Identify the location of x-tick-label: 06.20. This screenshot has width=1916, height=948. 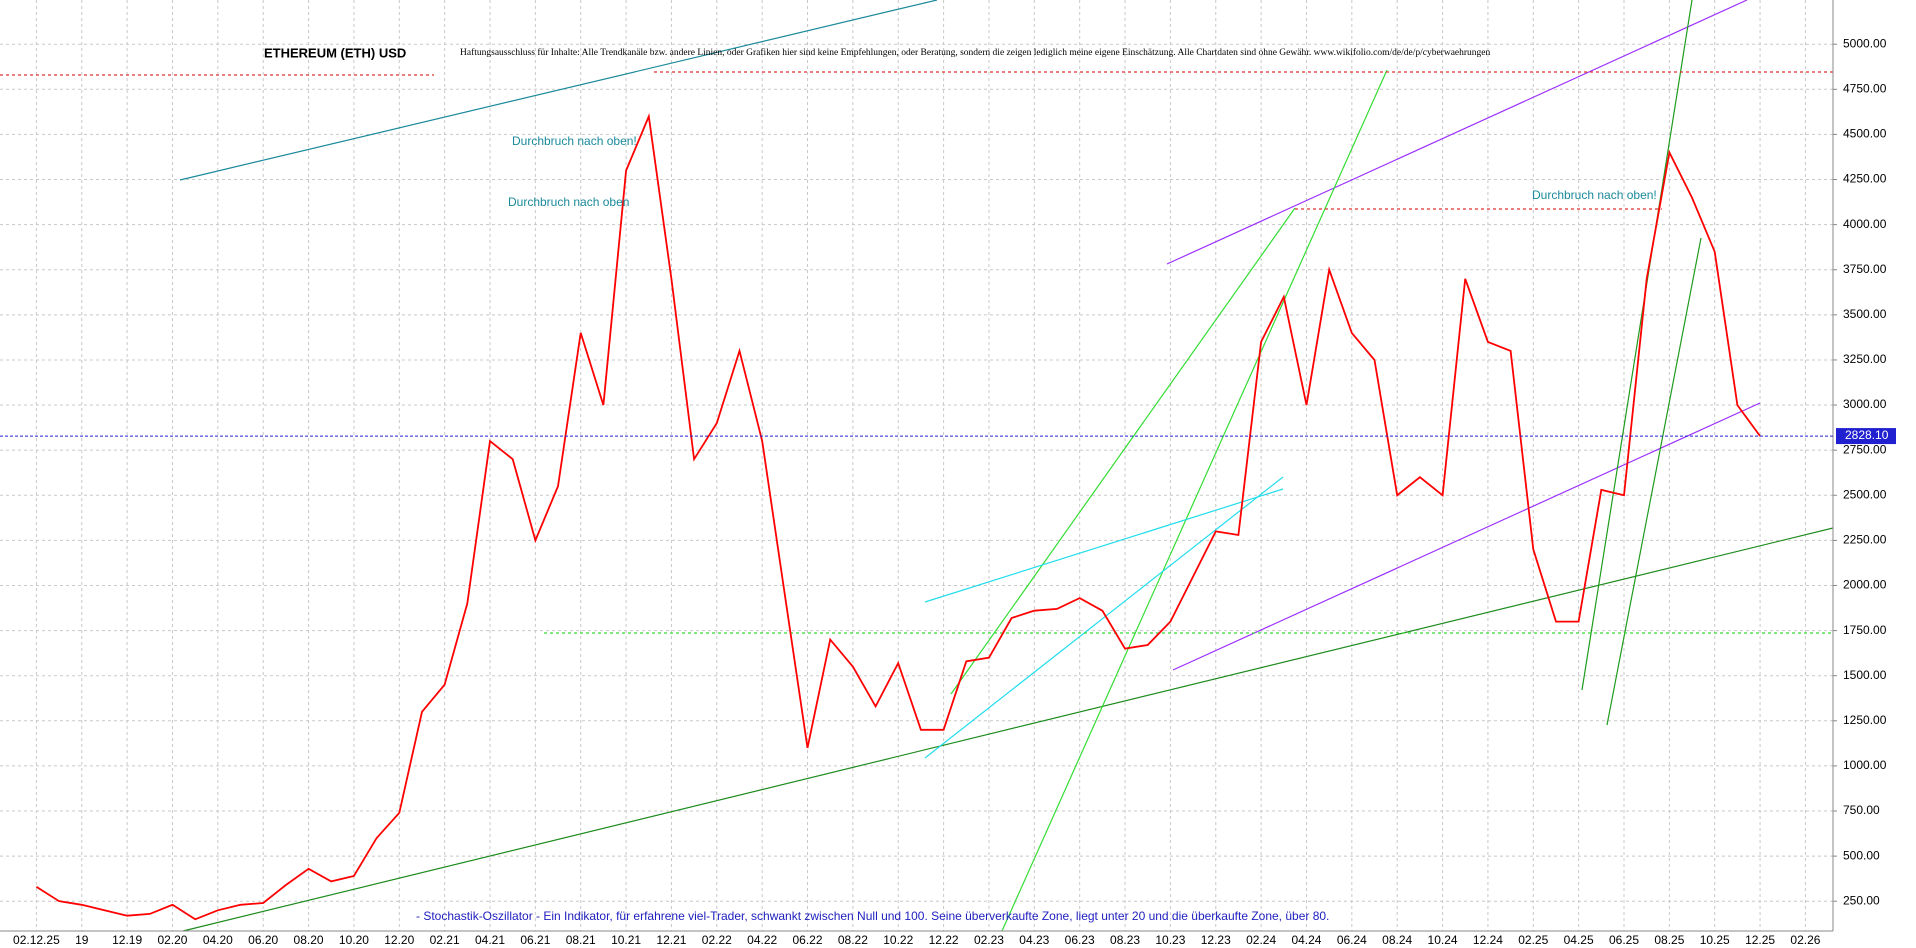
(263, 940).